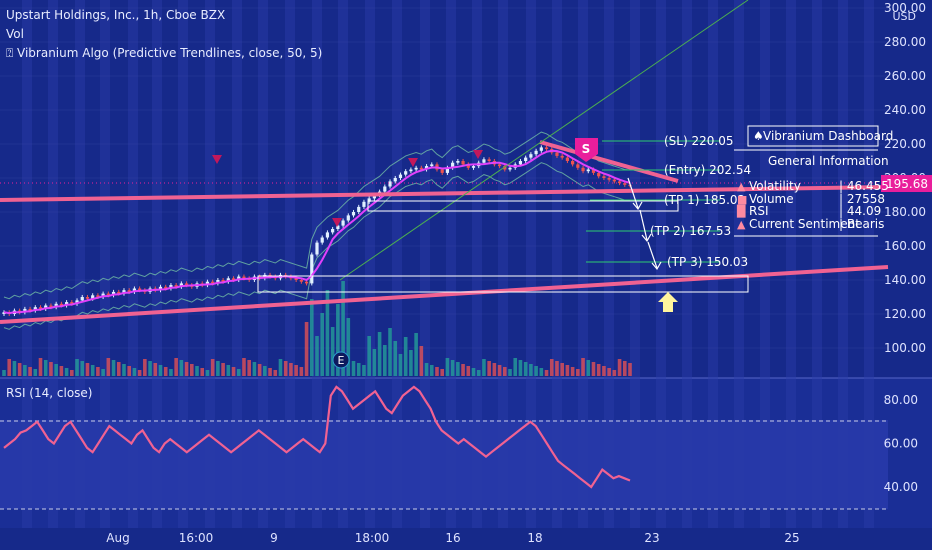 The height and width of the screenshot is (550, 932). I want to click on resistance-trendline, so click(609, 161).